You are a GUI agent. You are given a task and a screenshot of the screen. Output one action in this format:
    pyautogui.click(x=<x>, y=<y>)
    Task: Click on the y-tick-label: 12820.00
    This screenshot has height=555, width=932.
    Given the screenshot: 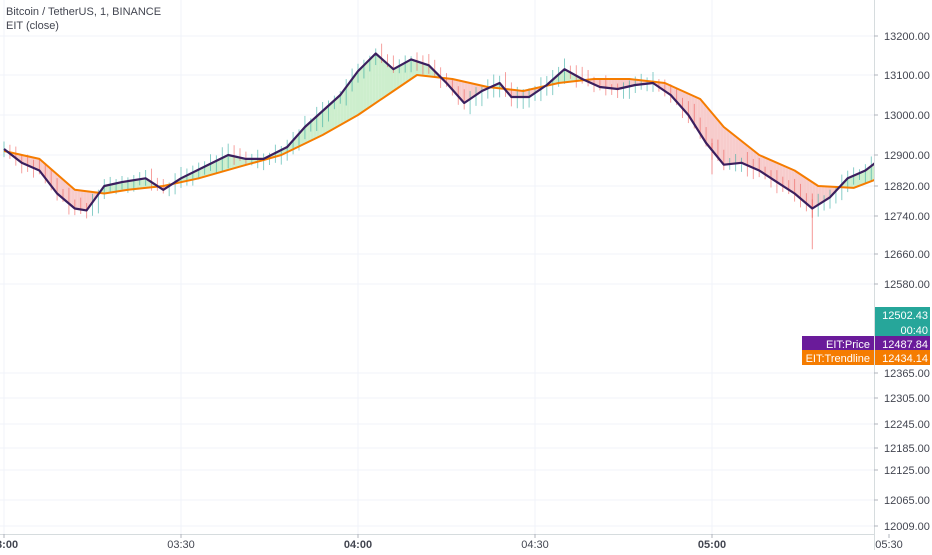 What is the action you would take?
    pyautogui.click(x=907, y=187)
    